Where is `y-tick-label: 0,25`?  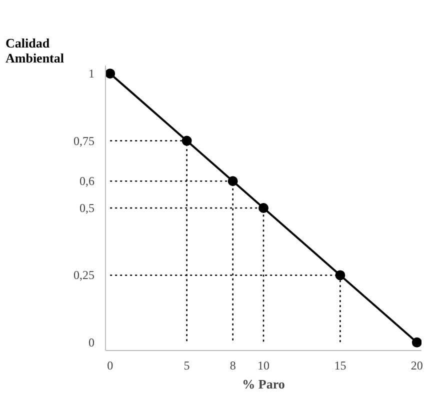
y-tick-label: 0,25 is located at coordinates (84, 275).